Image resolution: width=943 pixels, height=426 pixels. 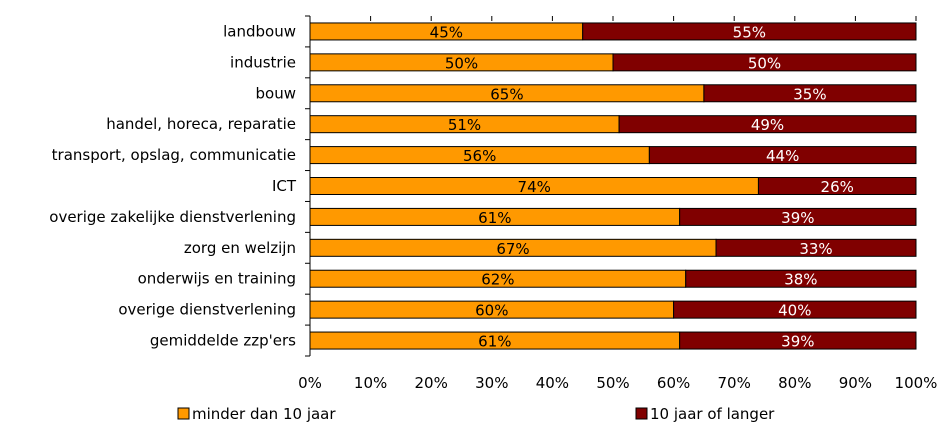 What do you see at coordinates (464, 125) in the screenshot?
I see `data-label: 51%` at bounding box center [464, 125].